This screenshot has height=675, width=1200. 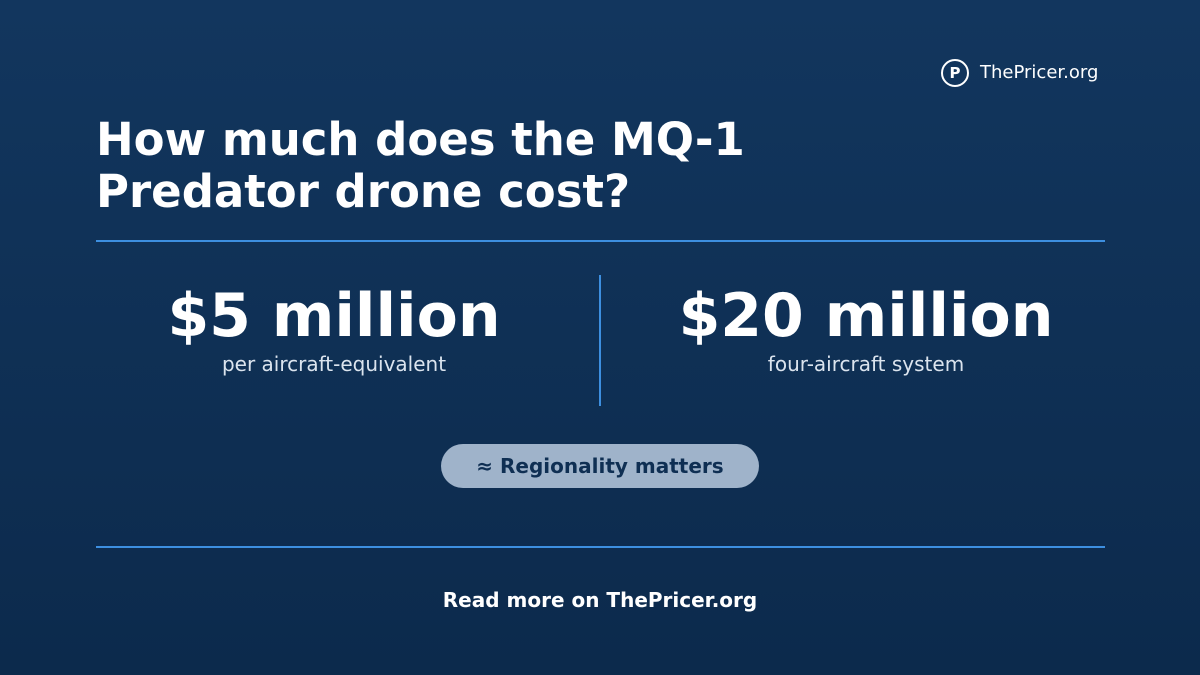 I want to click on brand-name: ThePricer.org, so click(x=1039, y=72).